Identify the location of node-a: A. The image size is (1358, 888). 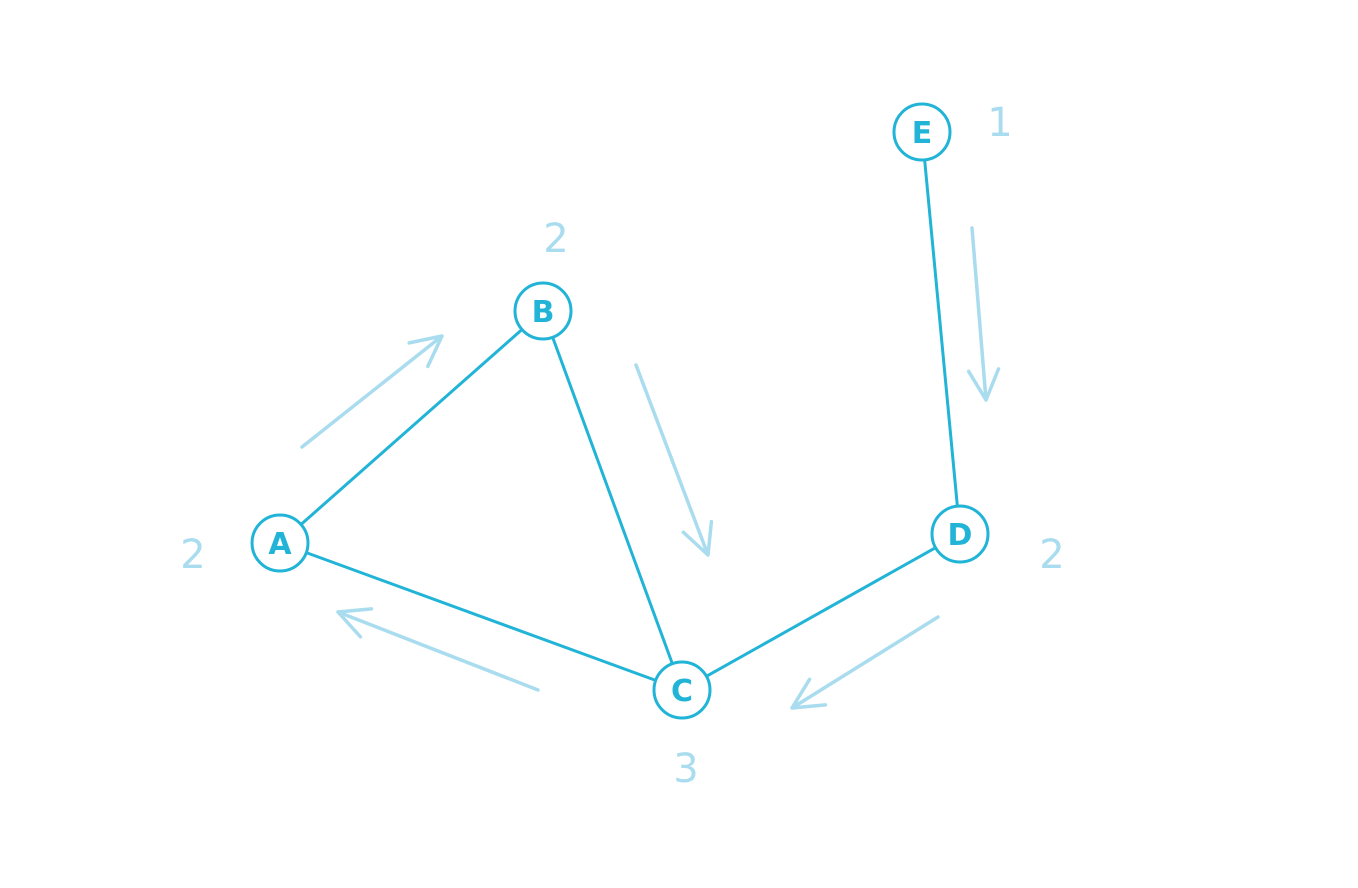
(280, 543).